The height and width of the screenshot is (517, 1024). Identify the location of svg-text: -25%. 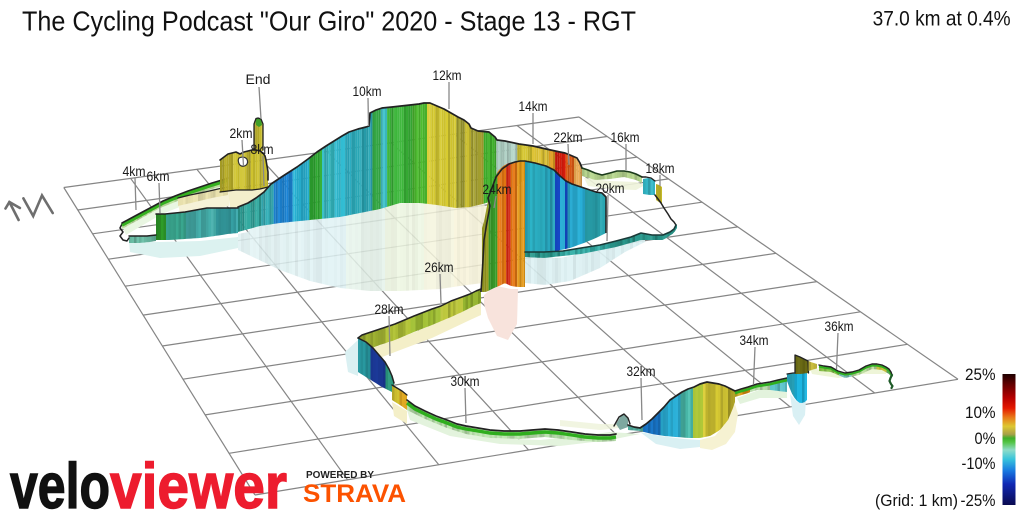
(978, 500).